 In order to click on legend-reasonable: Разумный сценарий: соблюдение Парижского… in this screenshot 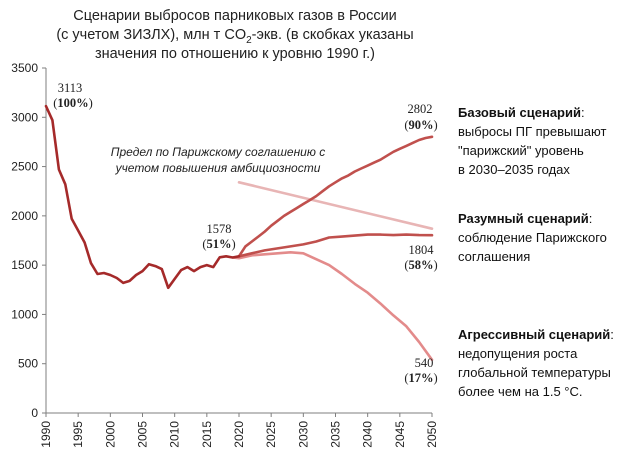, I will do `click(532, 237)`.